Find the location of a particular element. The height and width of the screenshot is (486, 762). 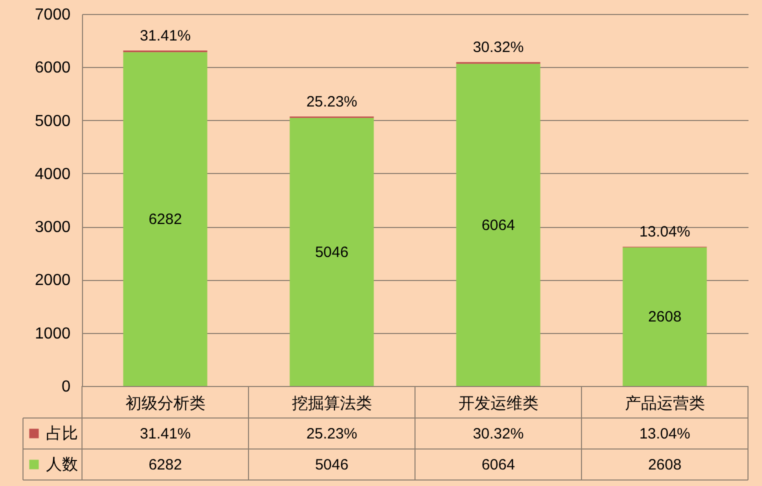

y-tick-label: 2000 is located at coordinates (52, 281).